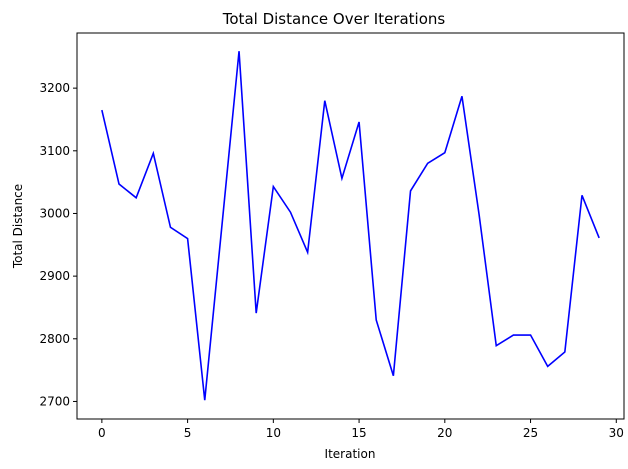 This screenshot has height=469, width=628. Describe the element at coordinates (334, 19) in the screenshot. I see `chart-title: Total Distance Over Iterations` at that location.